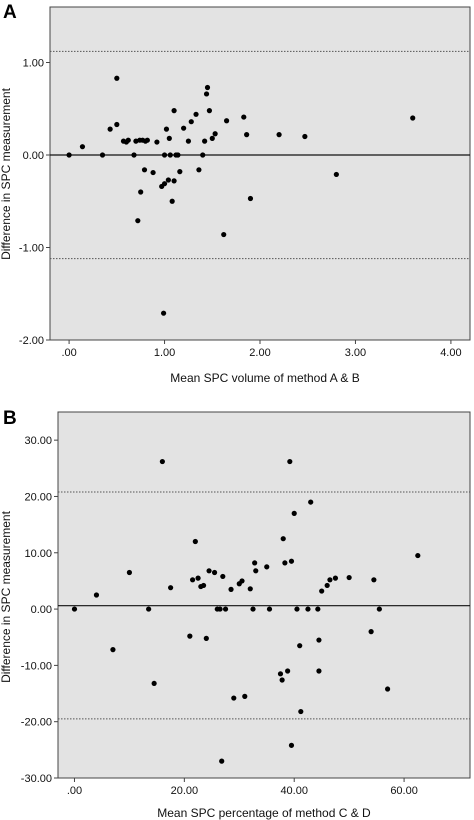 Image resolution: width=474 pixels, height=820 pixels. I want to click on x-tick-label: 20.00, so click(185, 791).